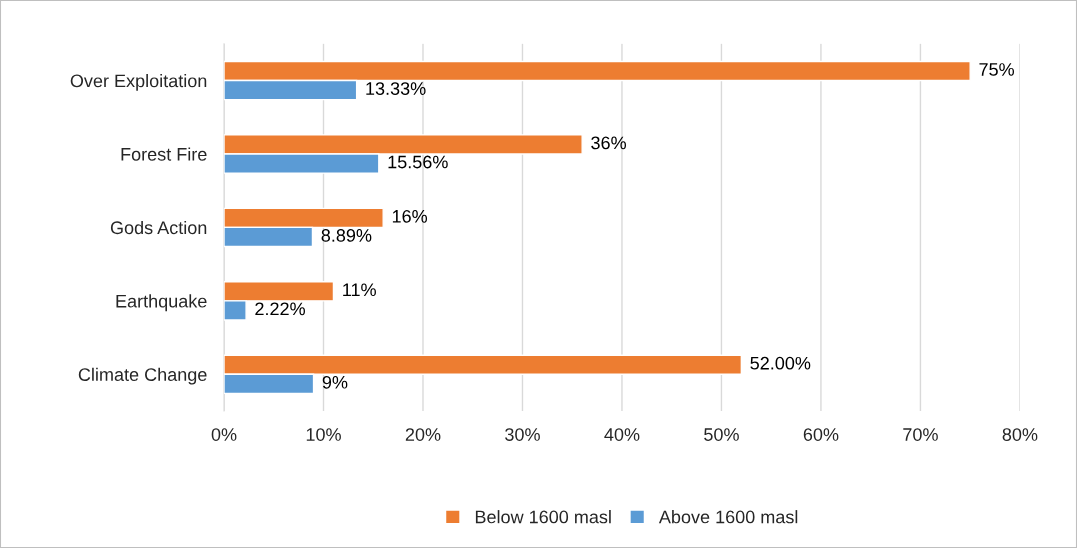  What do you see at coordinates (522, 434) in the screenshot?
I see `x-tick-label: 30%` at bounding box center [522, 434].